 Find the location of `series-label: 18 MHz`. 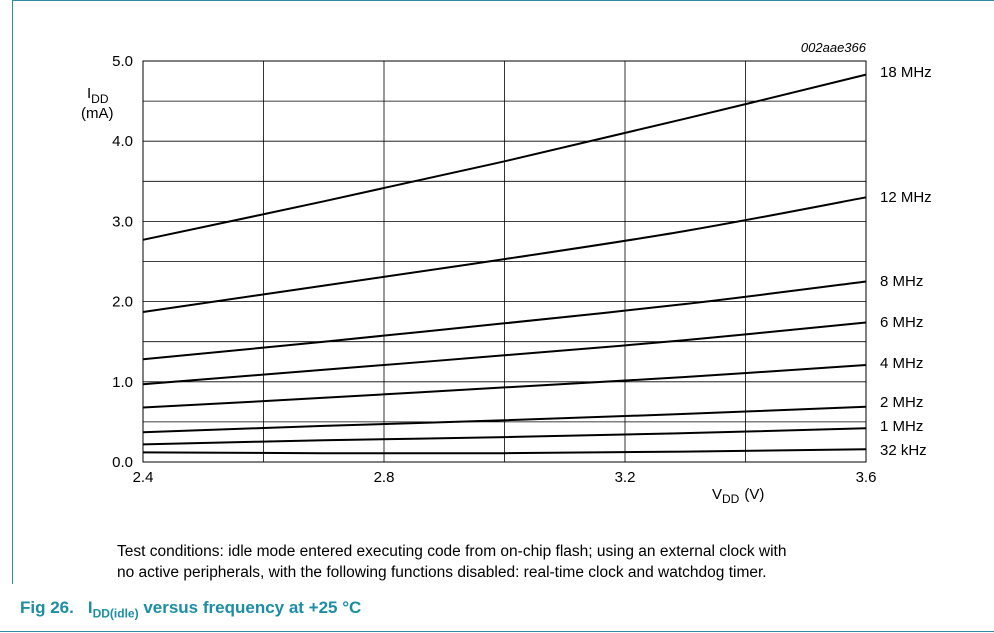

series-label: 18 MHz is located at coordinates (906, 72).